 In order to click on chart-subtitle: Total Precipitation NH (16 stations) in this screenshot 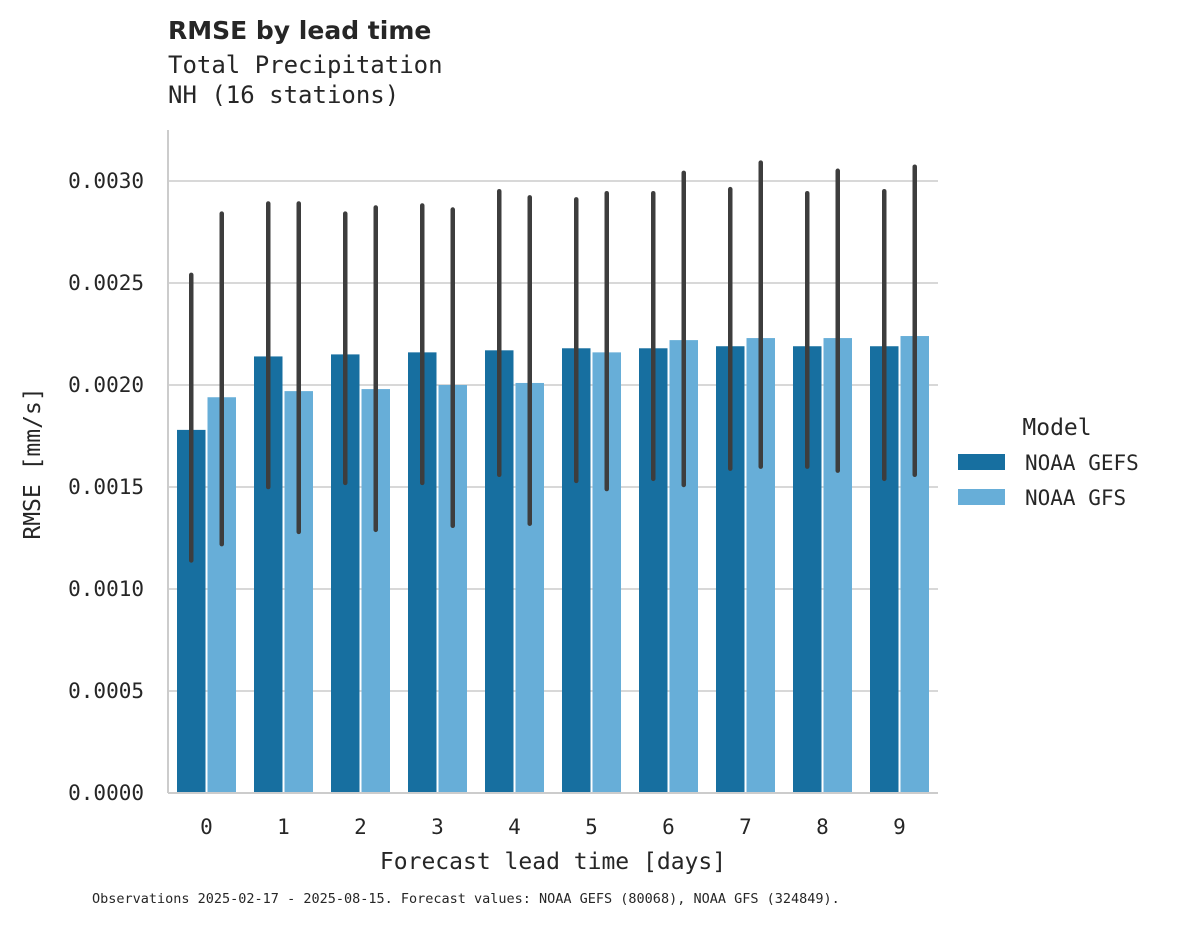, I will do `click(305, 80)`.